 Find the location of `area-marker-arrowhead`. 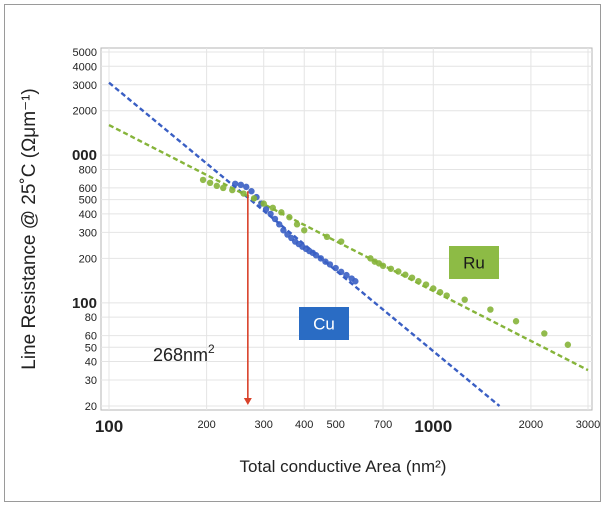

area-marker-arrowhead is located at coordinates (247, 401).